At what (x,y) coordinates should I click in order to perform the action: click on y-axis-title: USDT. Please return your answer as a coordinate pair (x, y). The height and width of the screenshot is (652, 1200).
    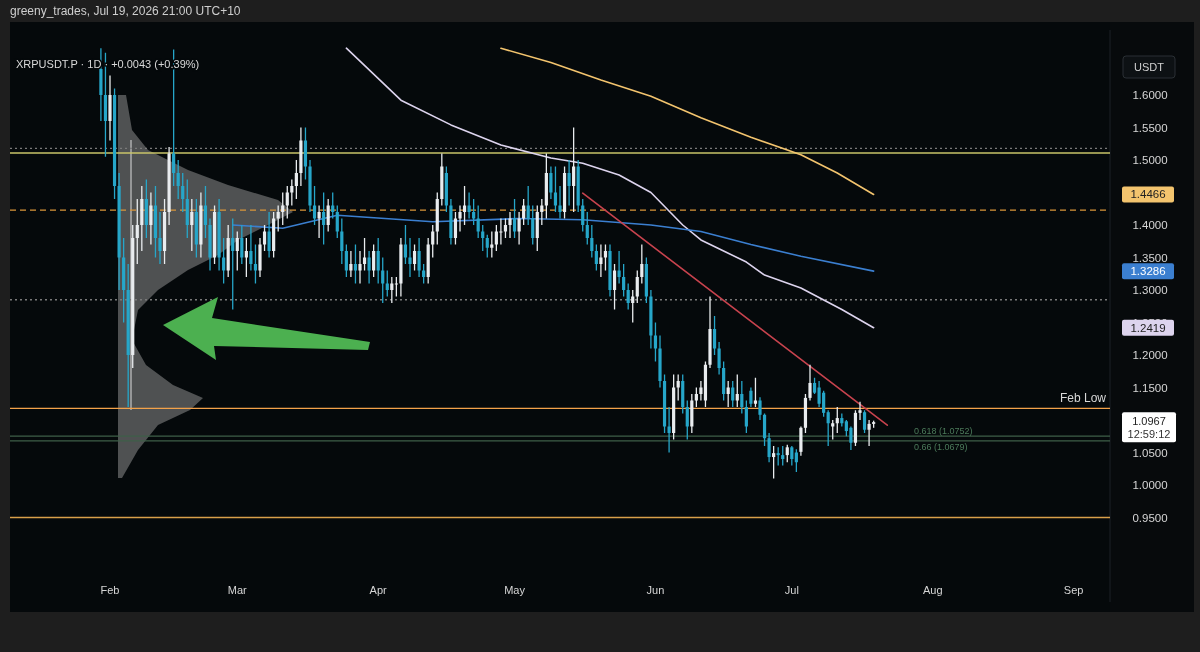
    Looking at the image, I should click on (1149, 67).